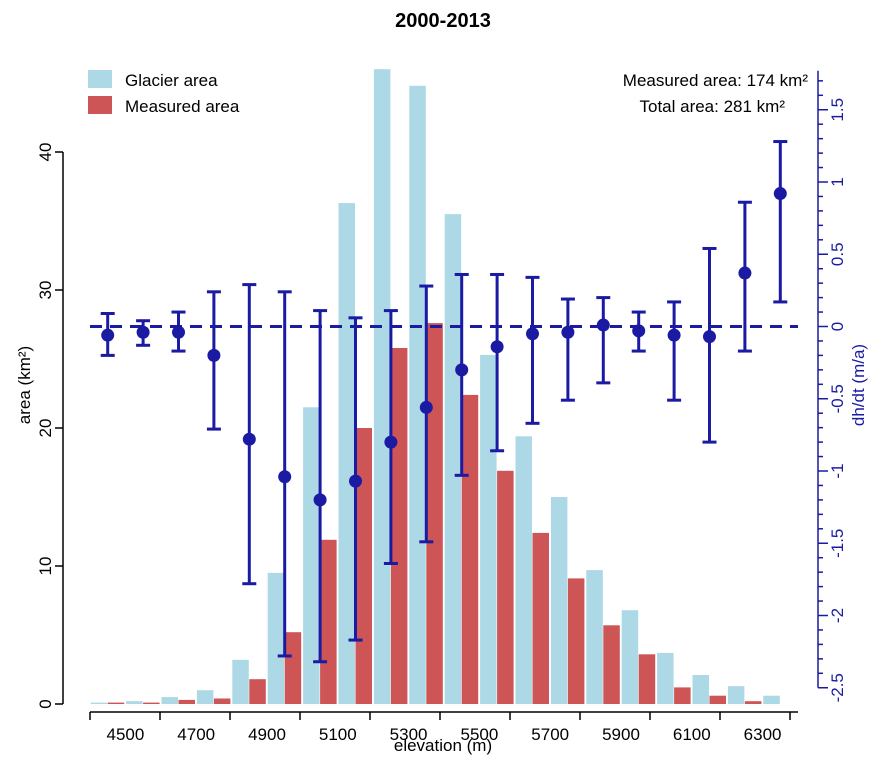 The height and width of the screenshot is (765, 875). What do you see at coordinates (267, 734) in the screenshot?
I see `x-tick-label: 4900` at bounding box center [267, 734].